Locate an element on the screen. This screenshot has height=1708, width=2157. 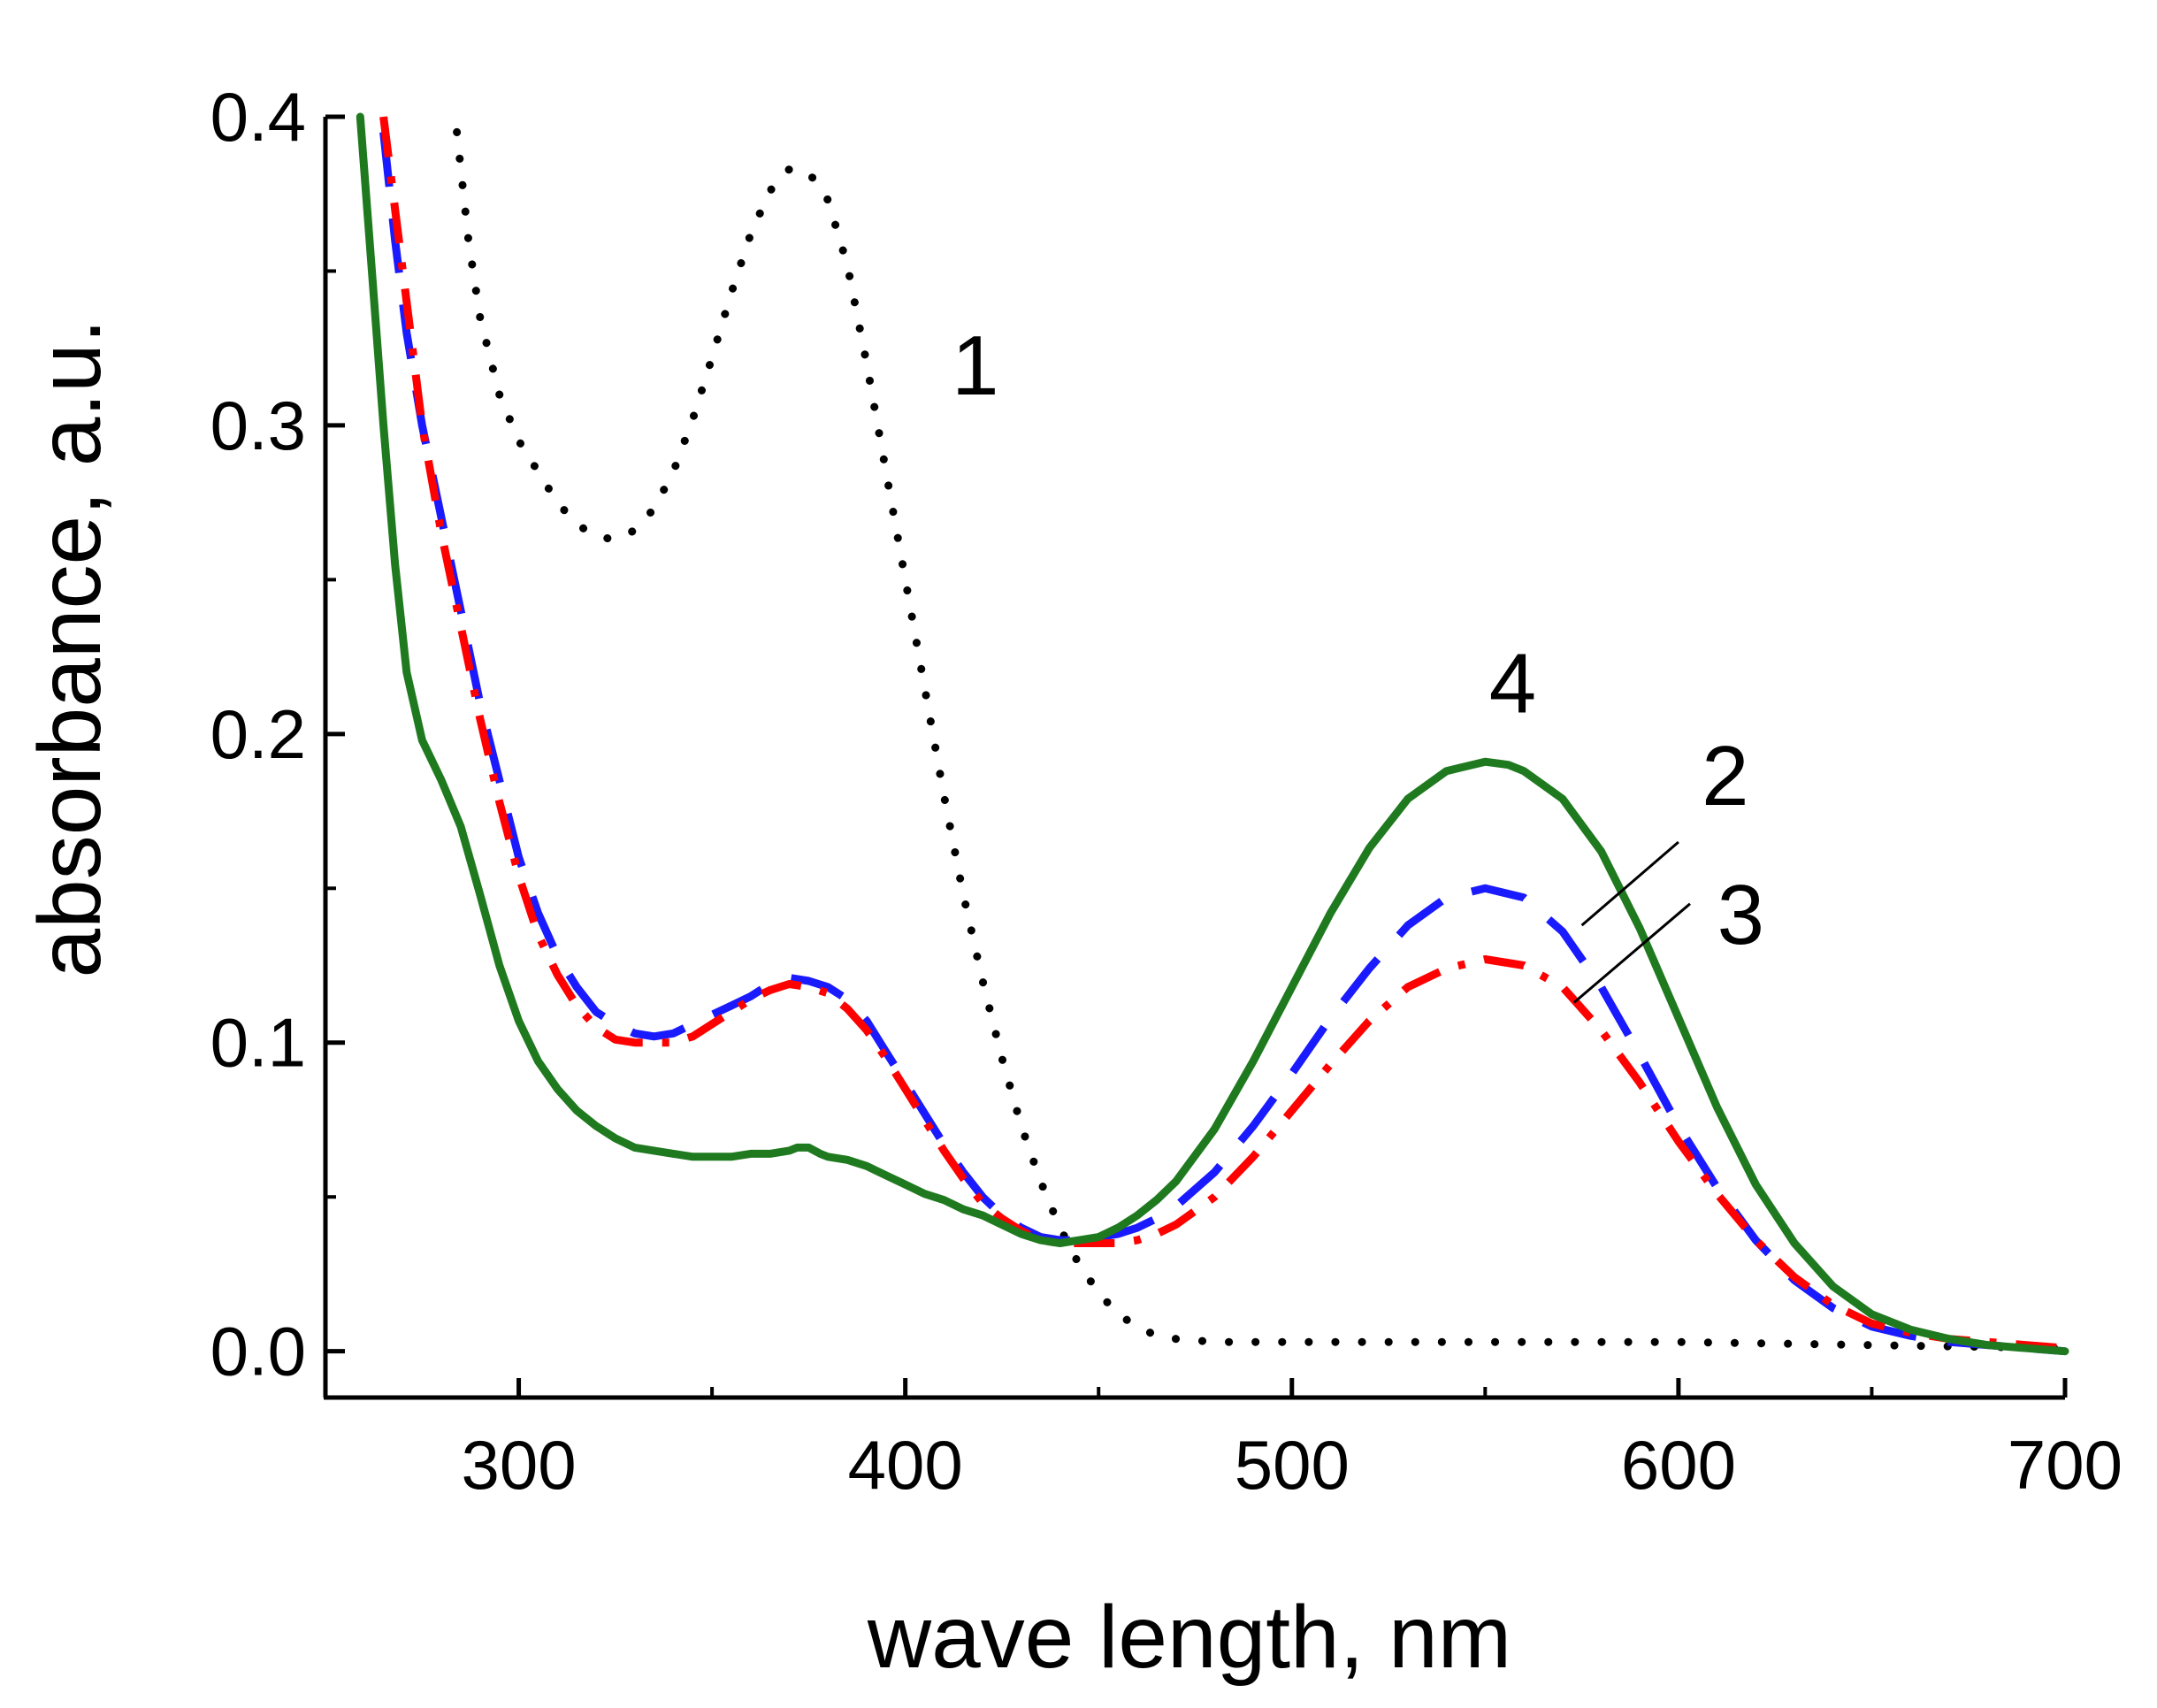
y-tick-label: 0.0 is located at coordinates (258, 1352).